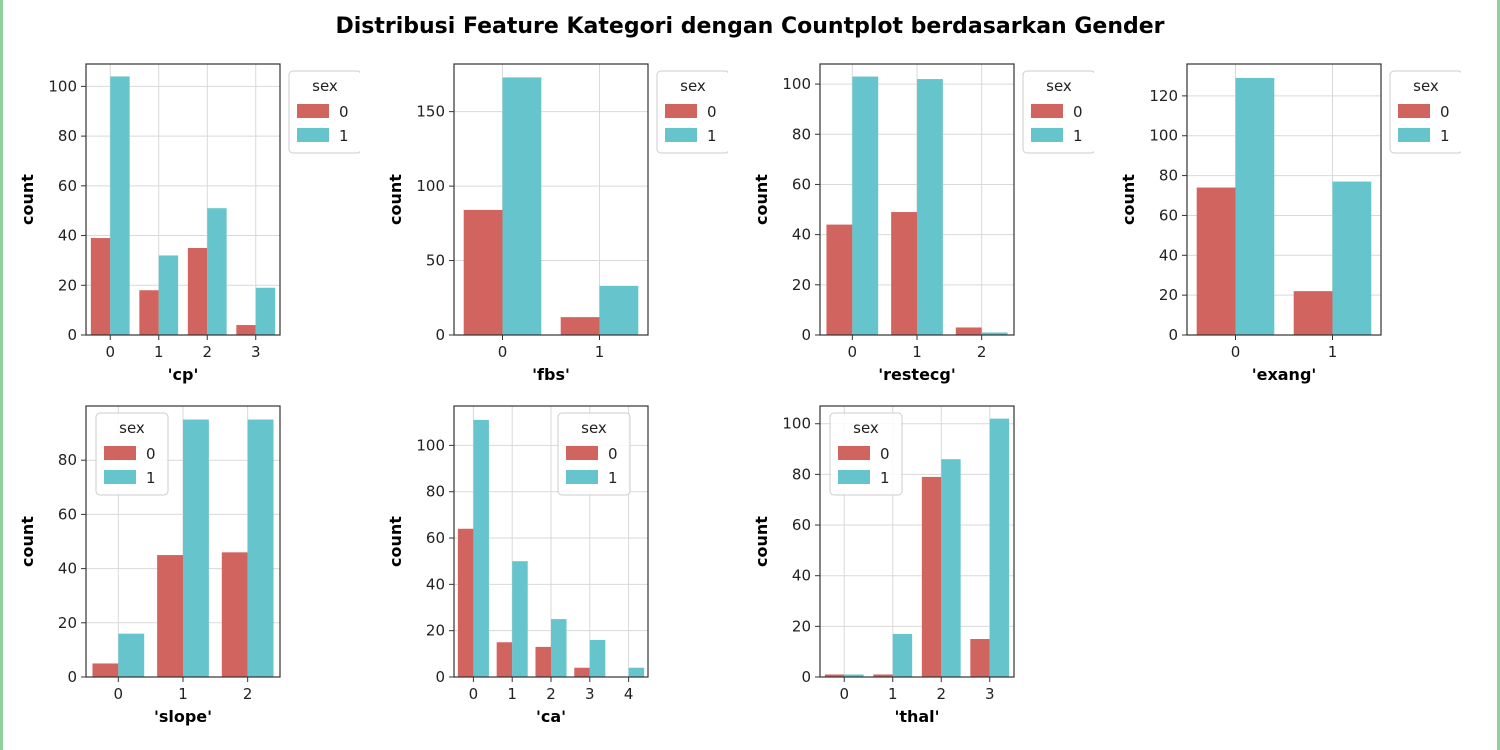 This screenshot has width=1500, height=750. What do you see at coordinates (629, 694) in the screenshot?
I see `x-tick-label: 4` at bounding box center [629, 694].